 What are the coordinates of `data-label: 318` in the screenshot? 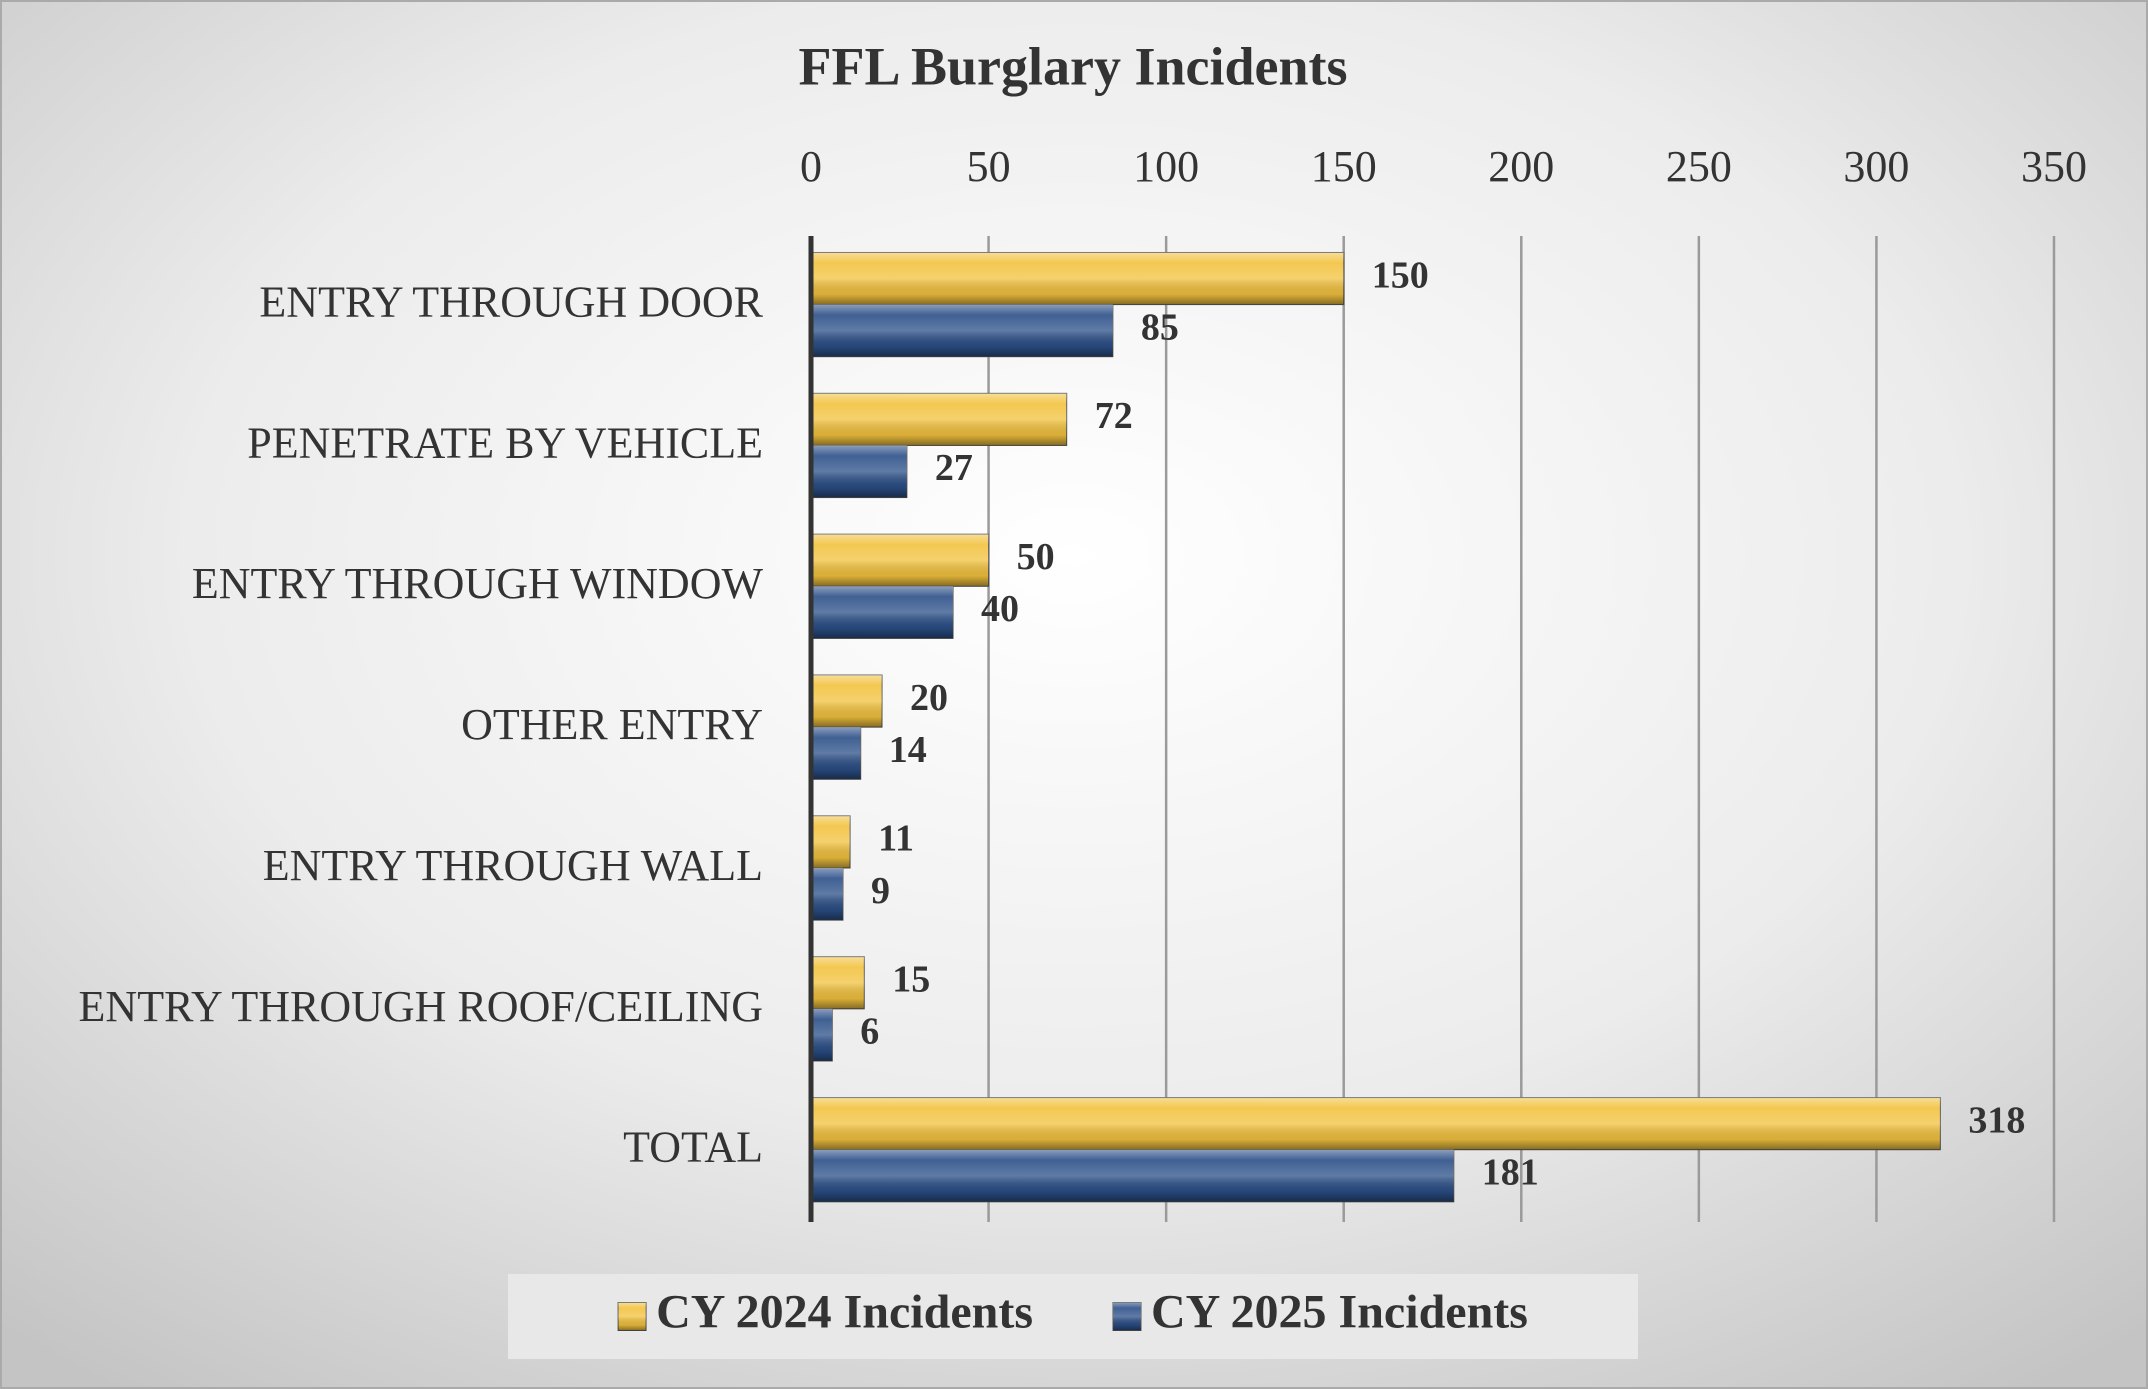 It's located at (1996, 1120).